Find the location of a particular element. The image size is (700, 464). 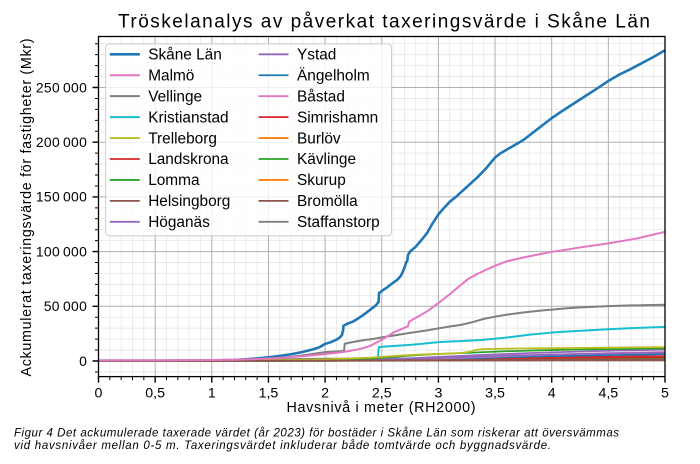

svg-text: 200 000 is located at coordinates (61, 142).